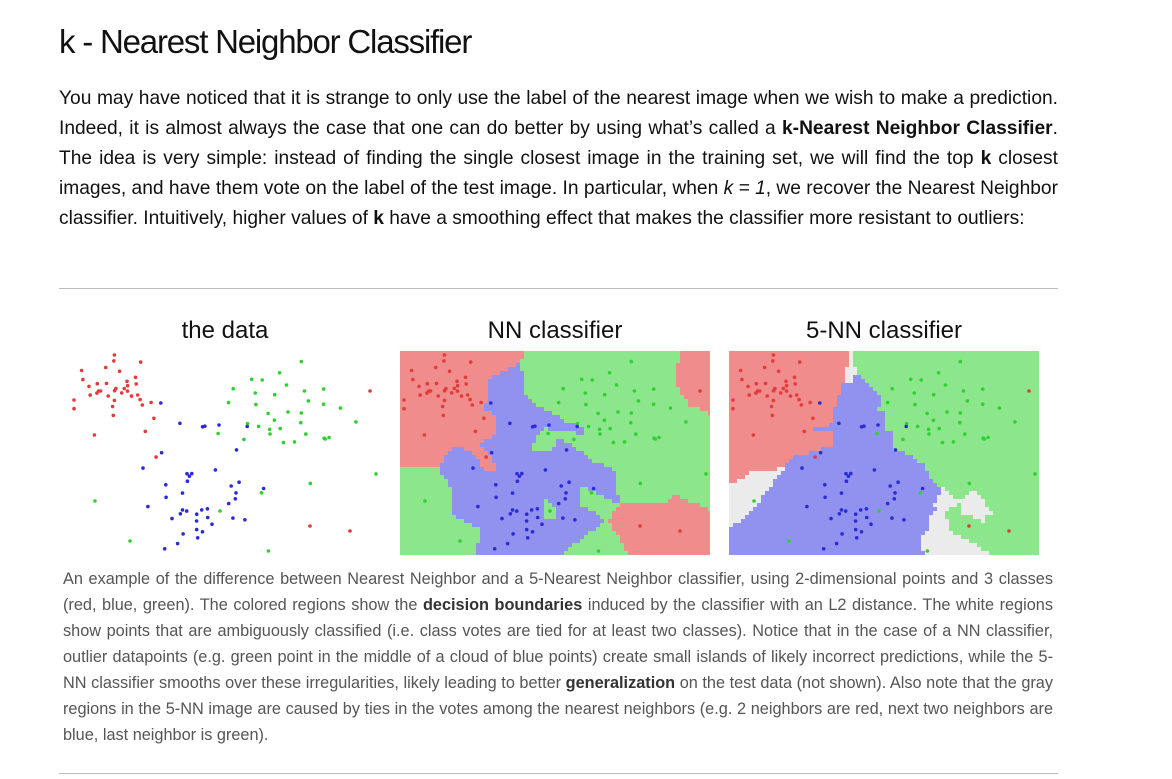 The height and width of the screenshot is (779, 1172). Describe the element at coordinates (884, 330) in the screenshot. I see `panel-title-5nn: 5-NN classifier` at that location.